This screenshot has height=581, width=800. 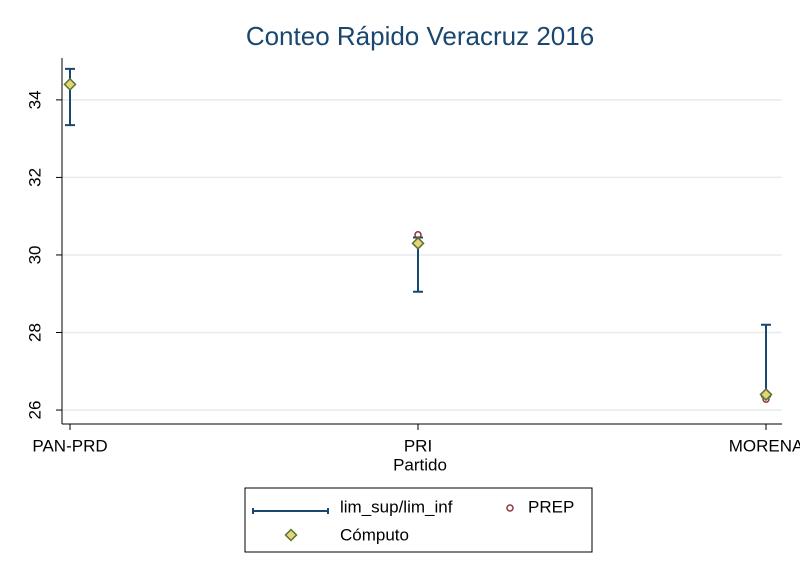 What do you see at coordinates (764, 445) in the screenshot?
I see `x-tick-label: MORENA` at bounding box center [764, 445].